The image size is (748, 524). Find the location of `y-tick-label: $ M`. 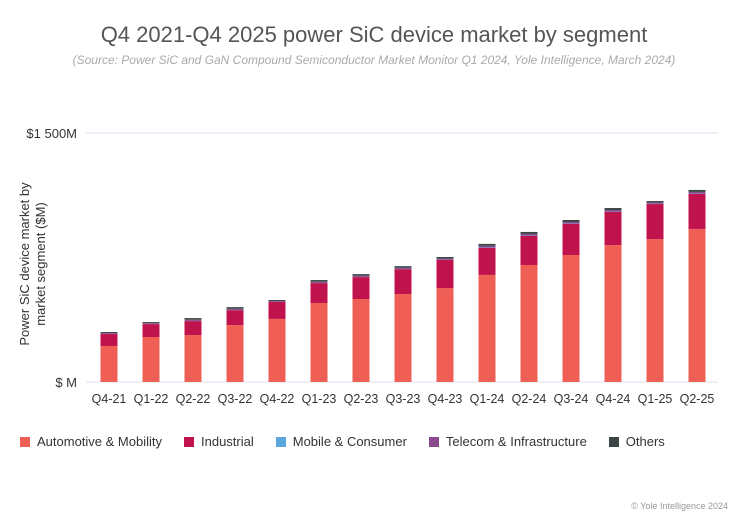

y-tick-label: $ M is located at coordinates (66, 382).